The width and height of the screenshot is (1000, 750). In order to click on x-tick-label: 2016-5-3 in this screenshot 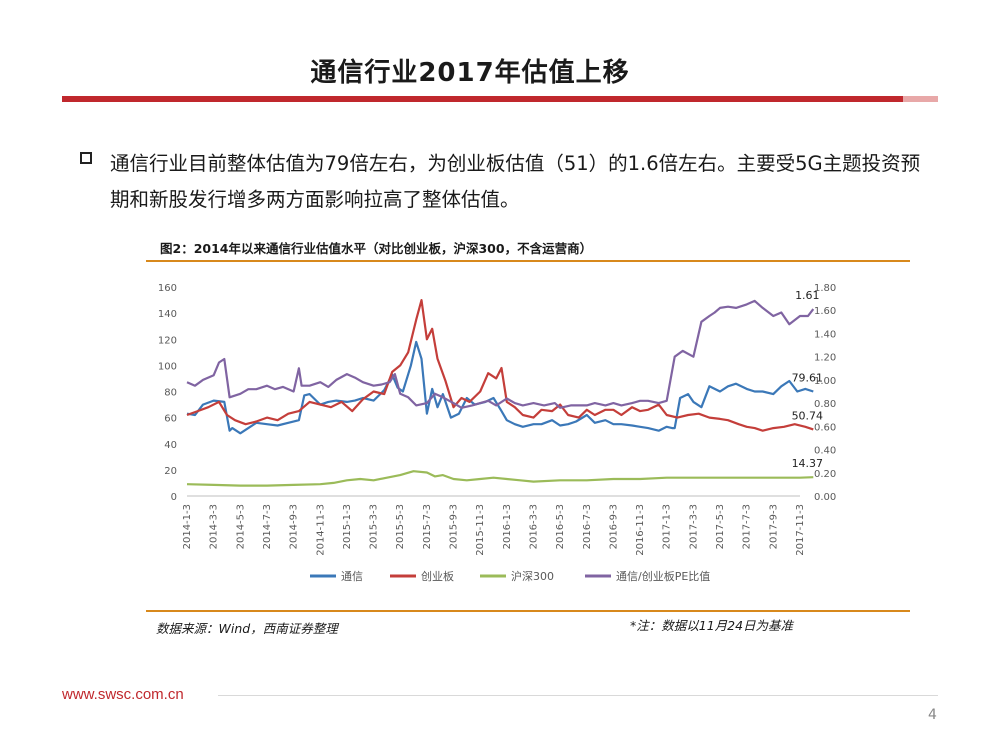, I will do `click(560, 526)`.